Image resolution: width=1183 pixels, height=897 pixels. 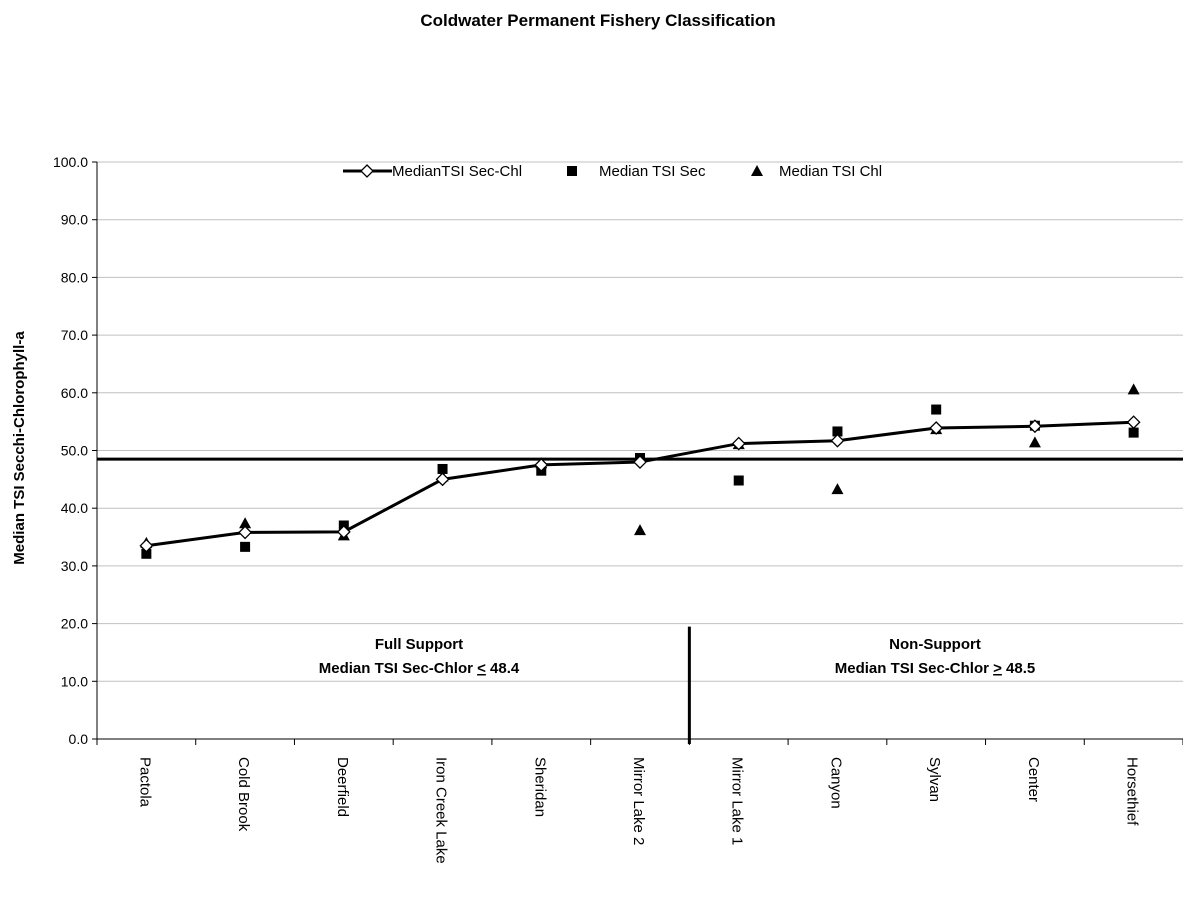 I want to click on y-tick-label: 20.0, so click(x=74, y=624).